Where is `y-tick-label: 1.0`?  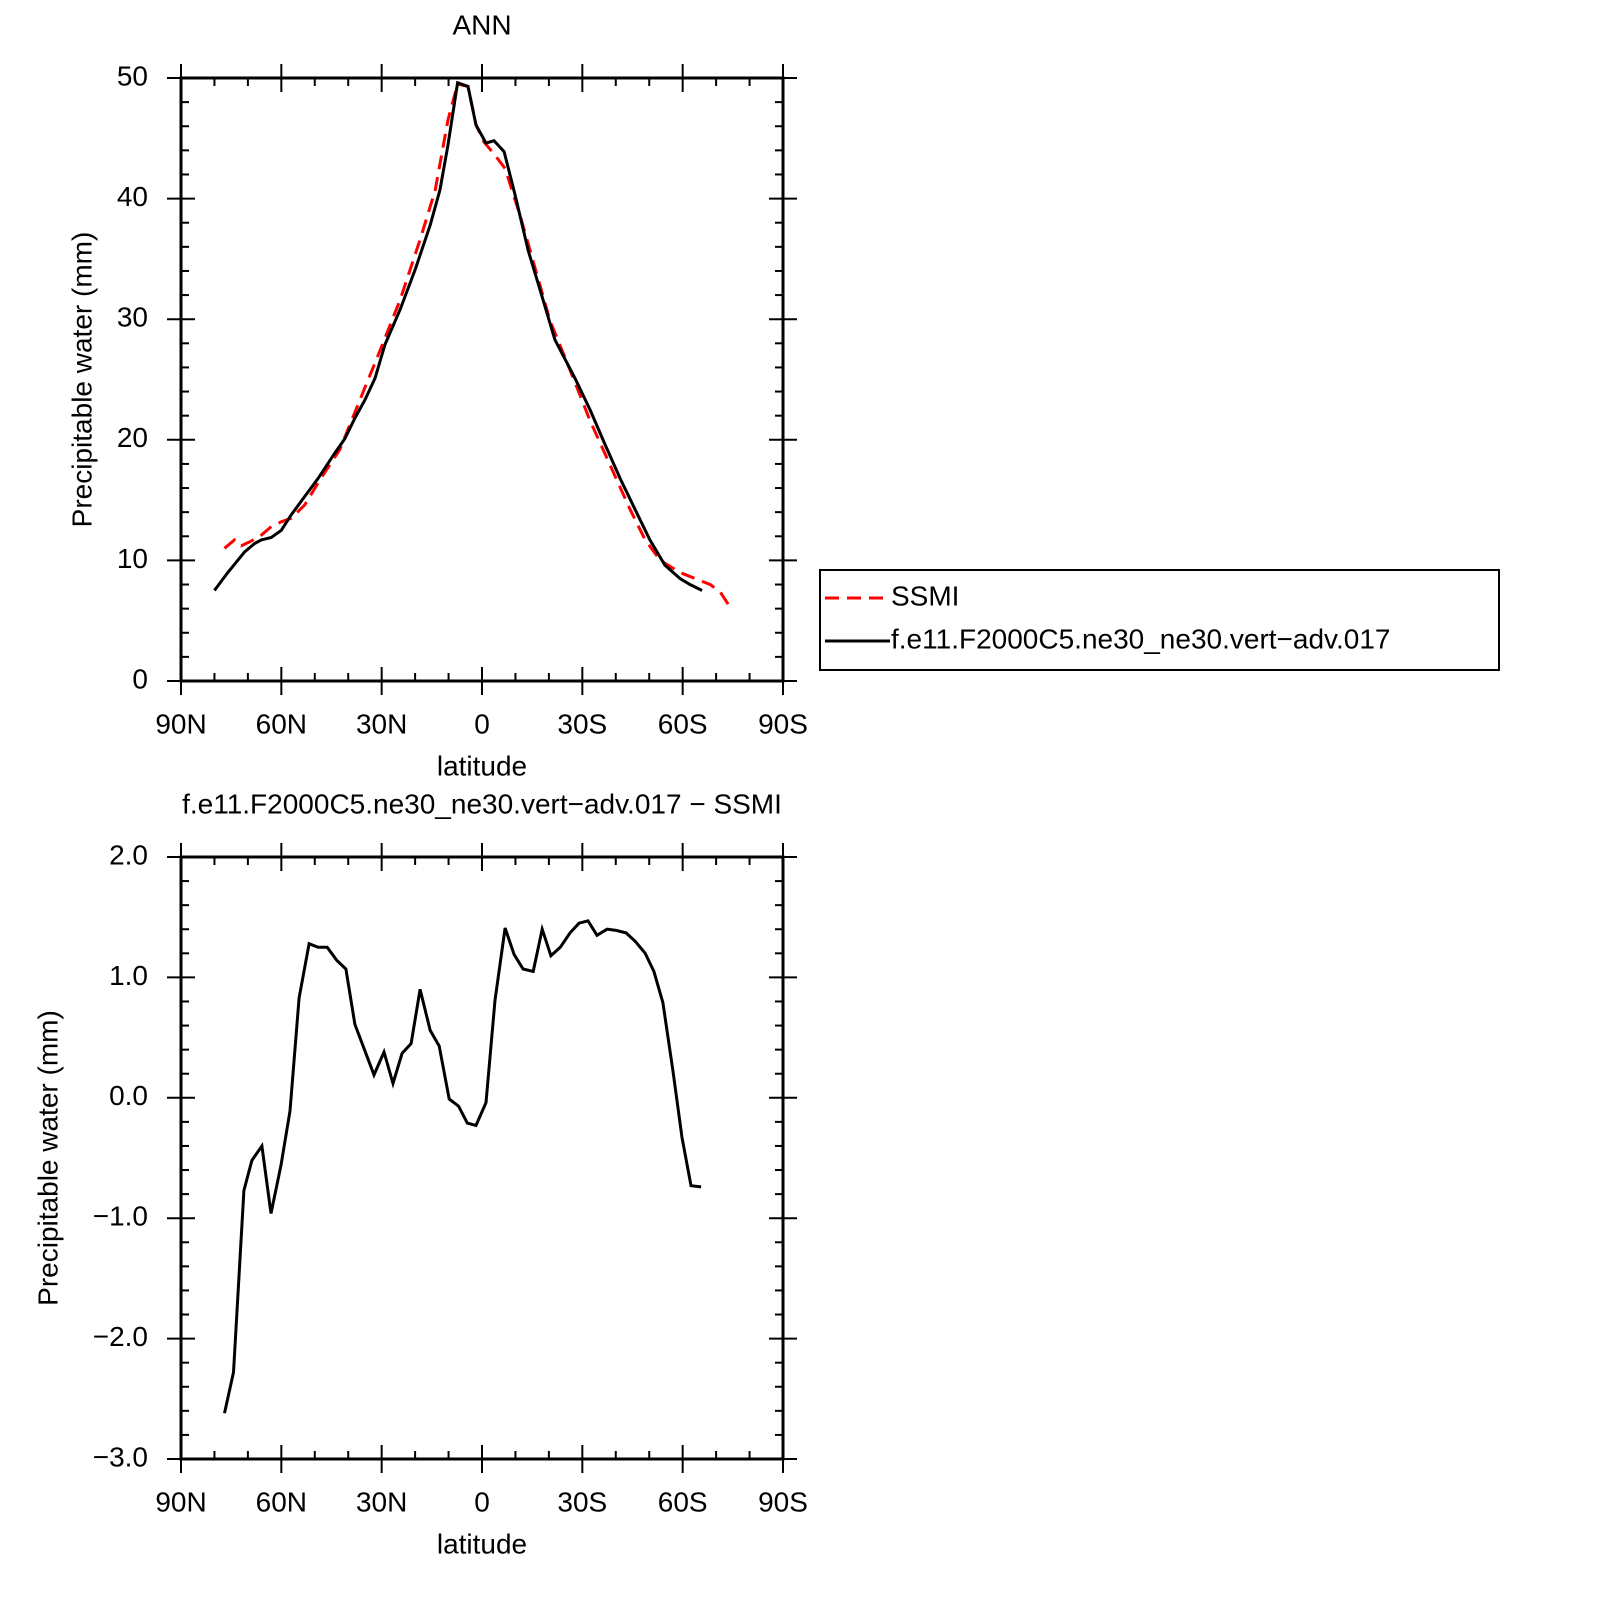
y-tick-label: 1.0 is located at coordinates (128, 975).